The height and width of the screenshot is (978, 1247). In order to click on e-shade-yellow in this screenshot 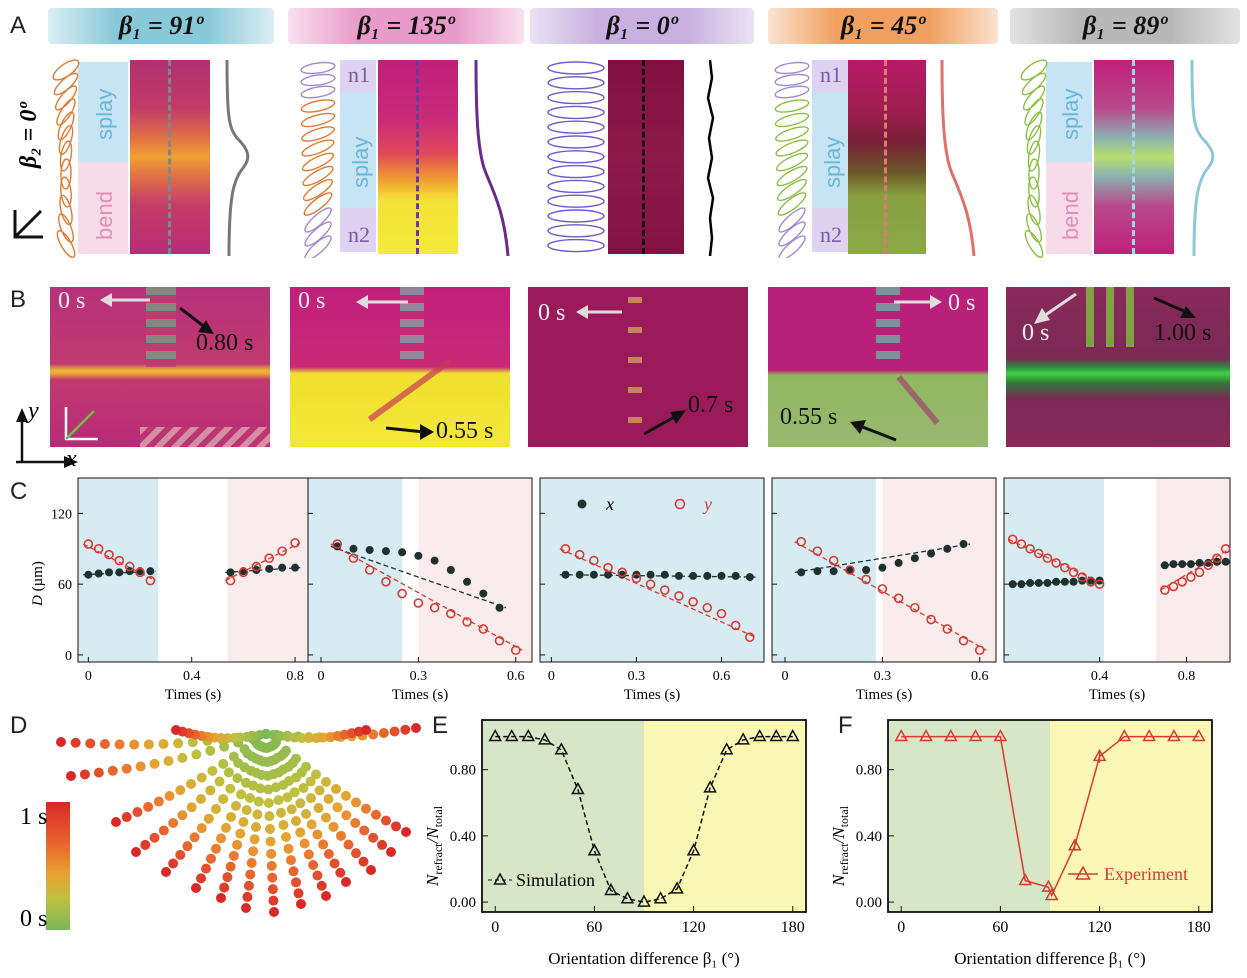, I will do `click(725, 816)`.